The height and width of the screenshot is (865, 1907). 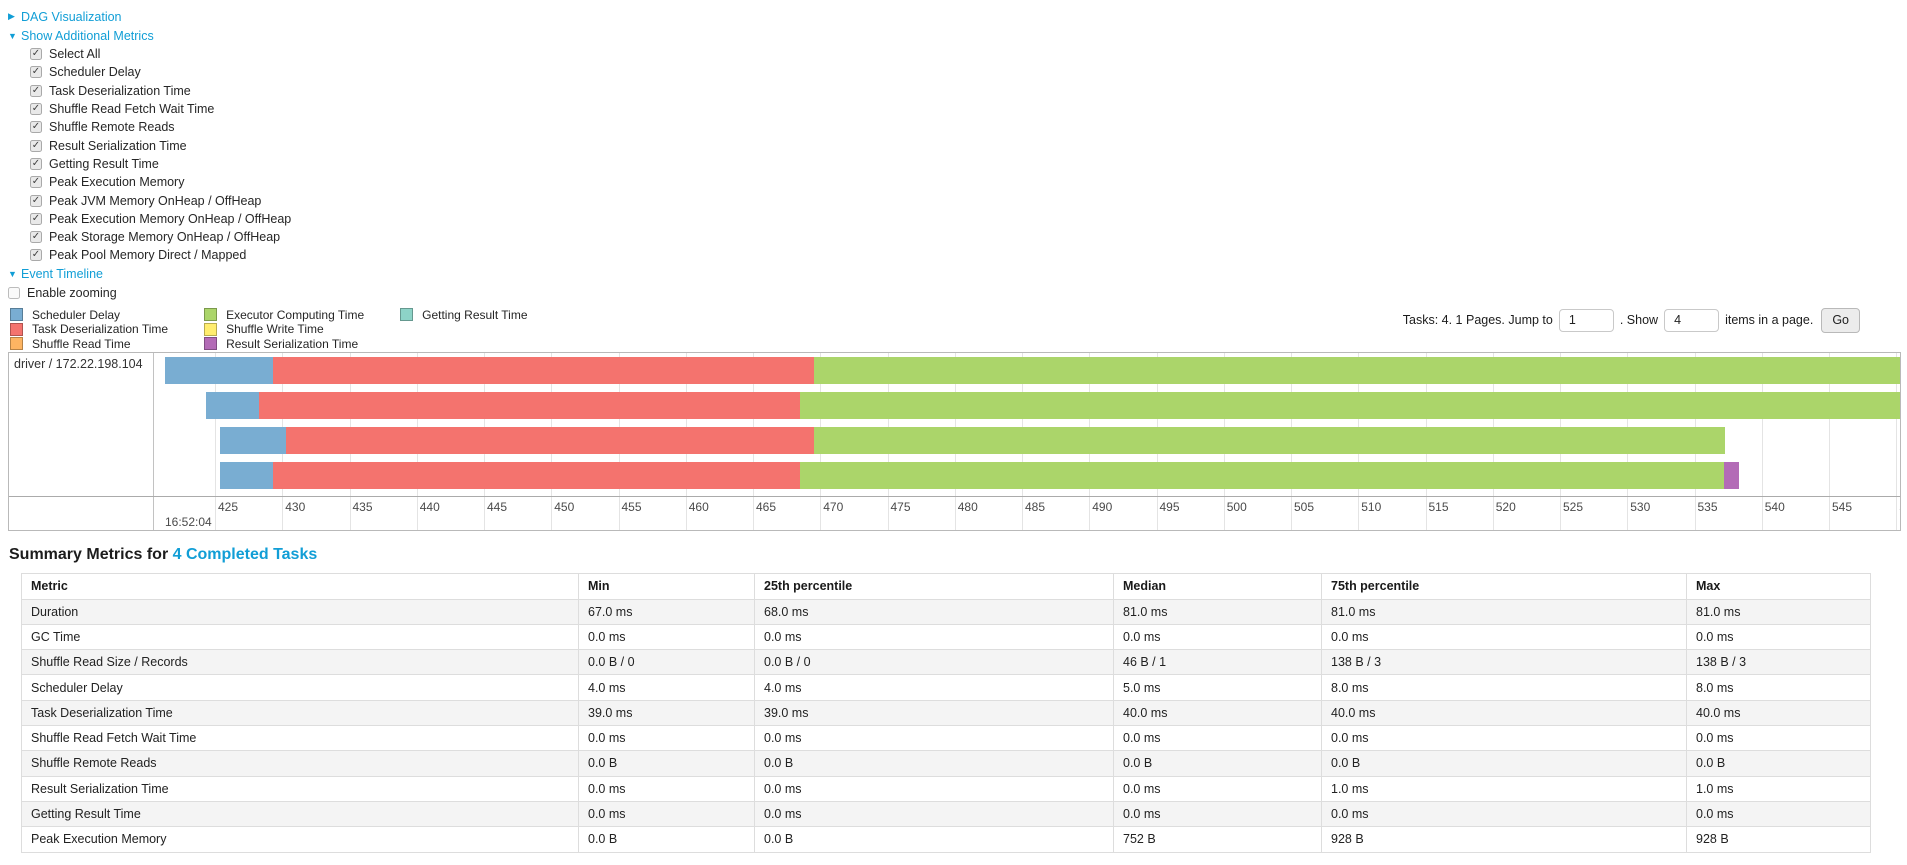 I want to click on legend-label: Executor Computing Time, so click(x=295, y=314).